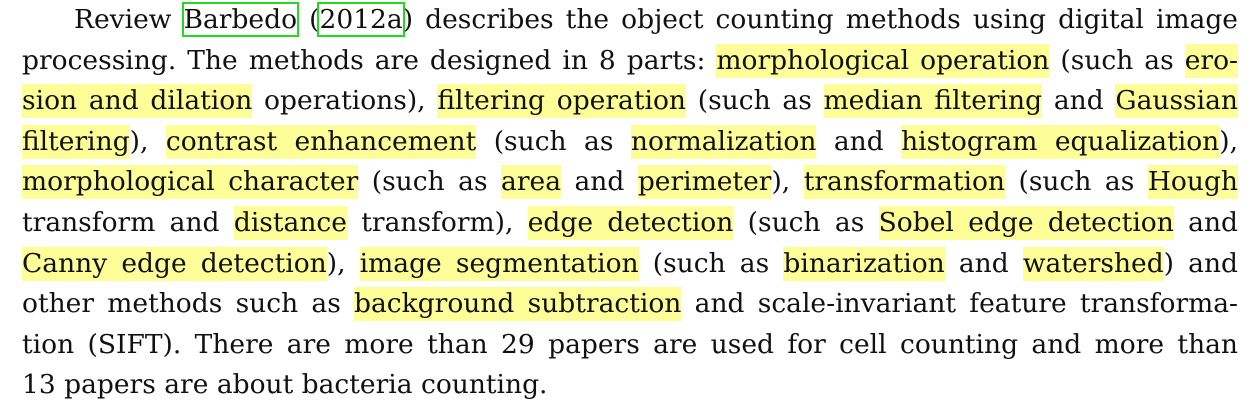 The image size is (1257, 410). Describe the element at coordinates (437, 222) in the screenshot. I see `text-run: transform),` at that location.